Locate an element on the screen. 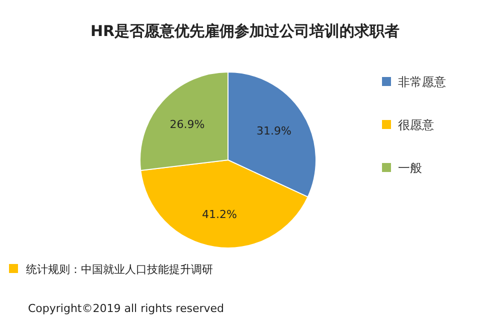  data-label: 41.2% is located at coordinates (219, 214).